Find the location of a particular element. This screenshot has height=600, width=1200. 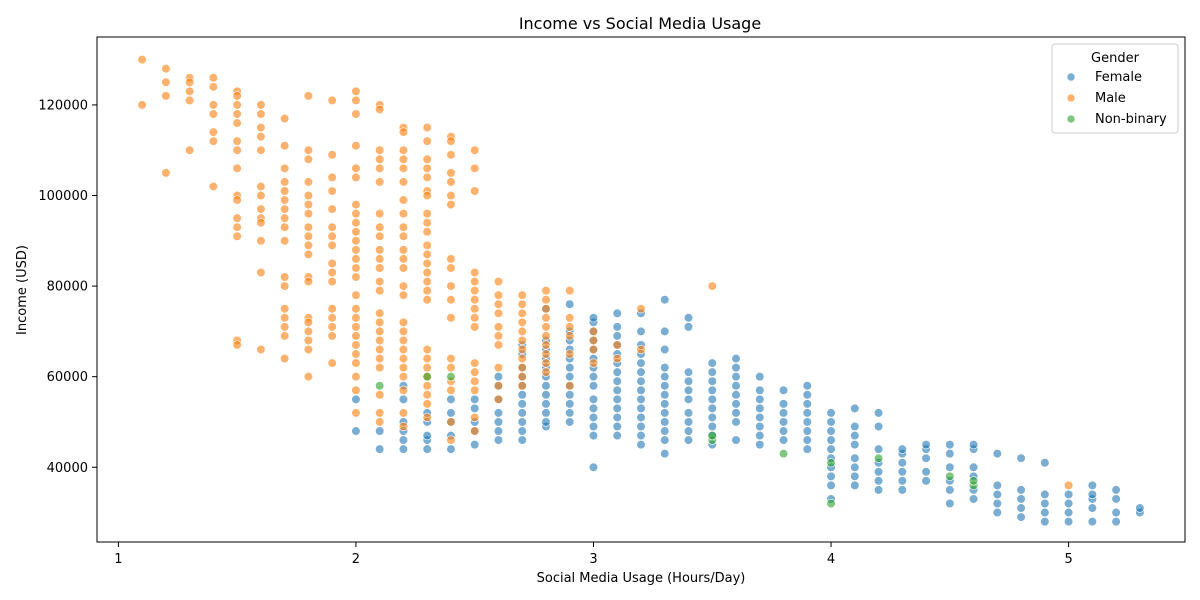

legend-marker-male is located at coordinates (1071, 98).